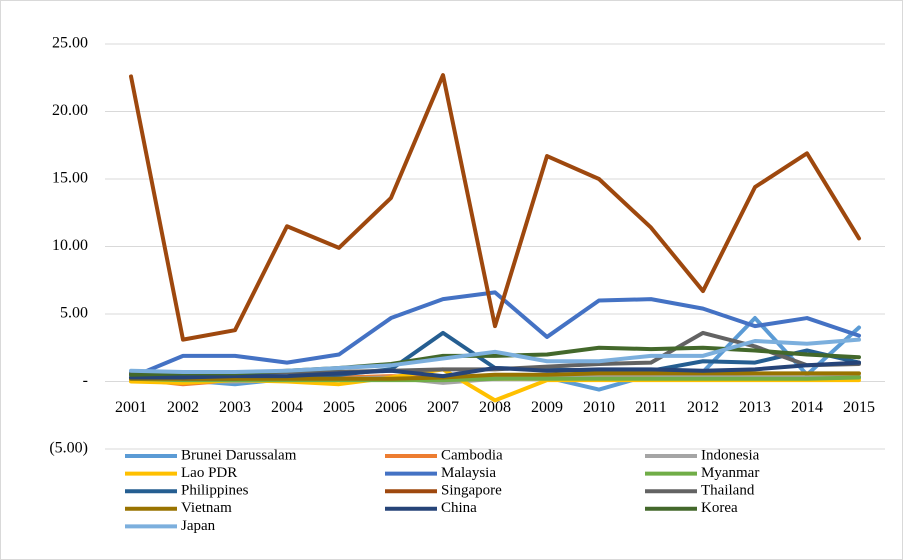 The height and width of the screenshot is (560, 903). What do you see at coordinates (68, 448) in the screenshot?
I see `y-tick-label: (5.00)` at bounding box center [68, 448].